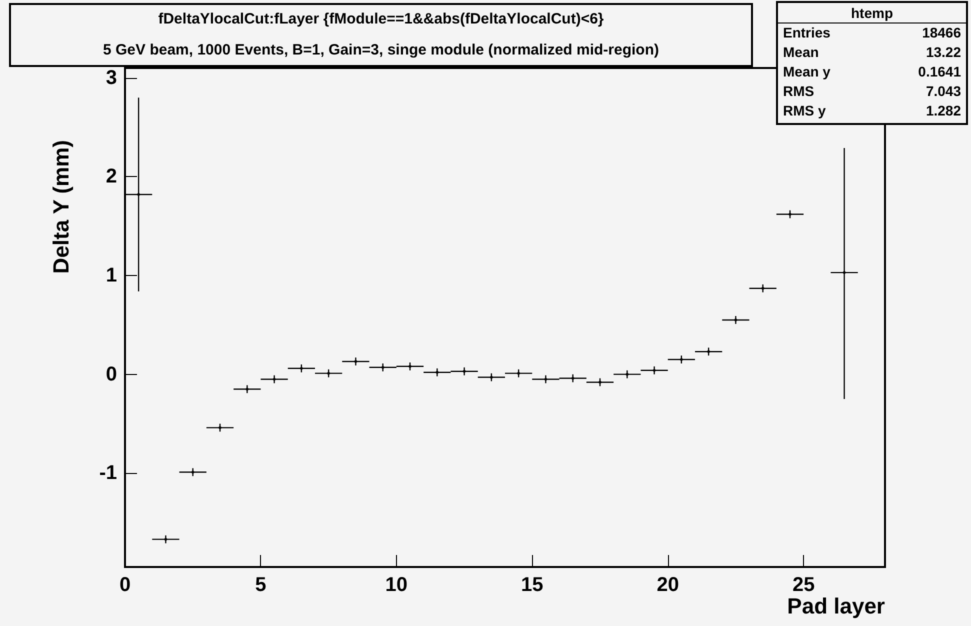 This screenshot has height=626, width=971. Describe the element at coordinates (260, 585) in the screenshot. I see `x-tick-label: 5` at that location.